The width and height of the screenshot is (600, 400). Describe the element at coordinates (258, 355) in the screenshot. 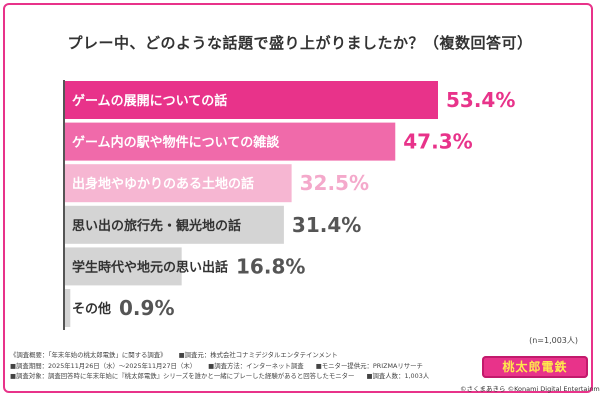

I see `survey-source: ■調査元：株式会社コナミデジタルエンタテインメント` at that location.